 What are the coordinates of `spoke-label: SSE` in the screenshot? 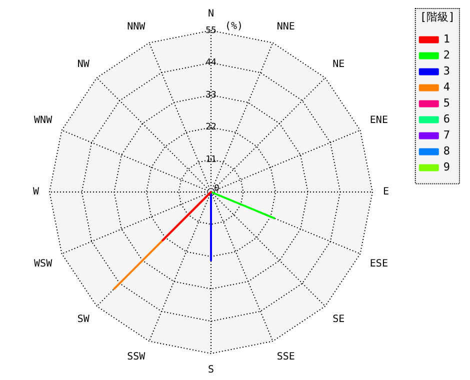 It's located at (285, 357).